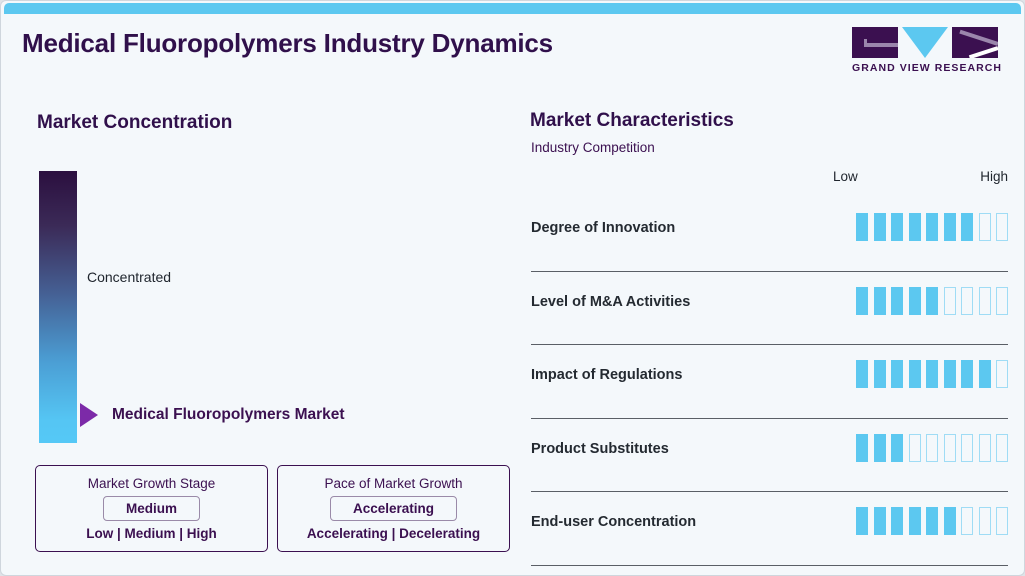  I want to click on characteristic-row: Level of M&A Activities, so click(769, 308).